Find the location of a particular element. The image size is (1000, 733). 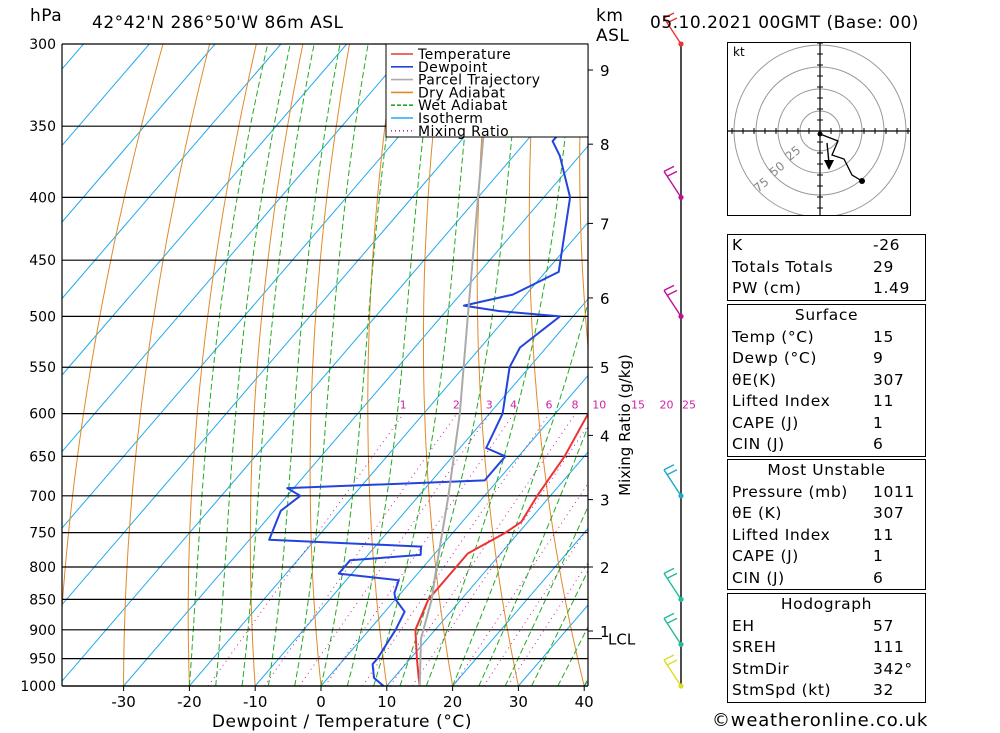

hodograph-ring-label: 75 is located at coordinates (761, 185).